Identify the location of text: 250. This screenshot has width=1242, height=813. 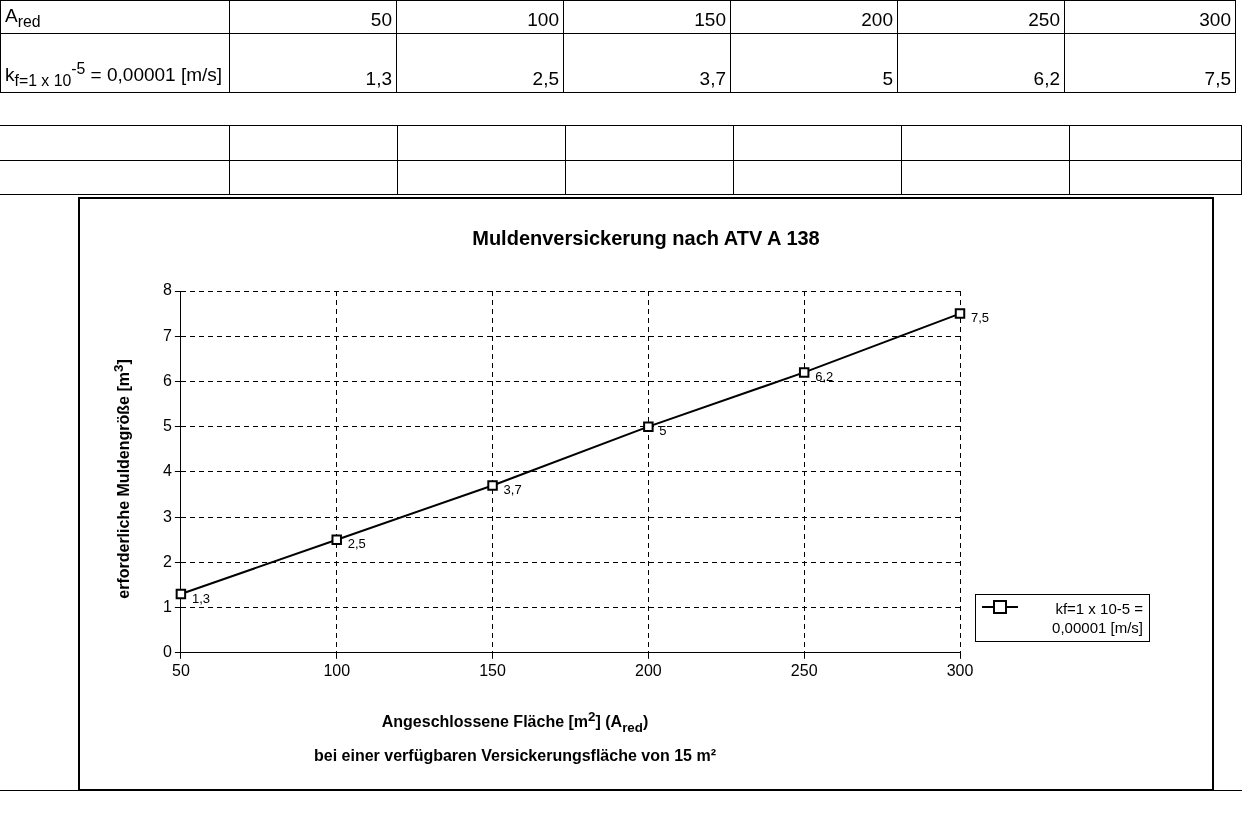
(981, 17).